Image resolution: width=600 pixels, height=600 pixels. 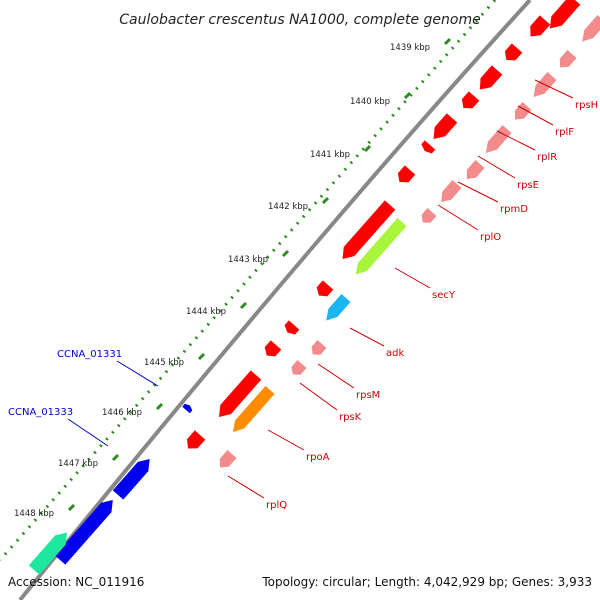 What do you see at coordinates (350, 417) in the screenshot?
I see `gene-label-rpsK: rpsK` at bounding box center [350, 417].